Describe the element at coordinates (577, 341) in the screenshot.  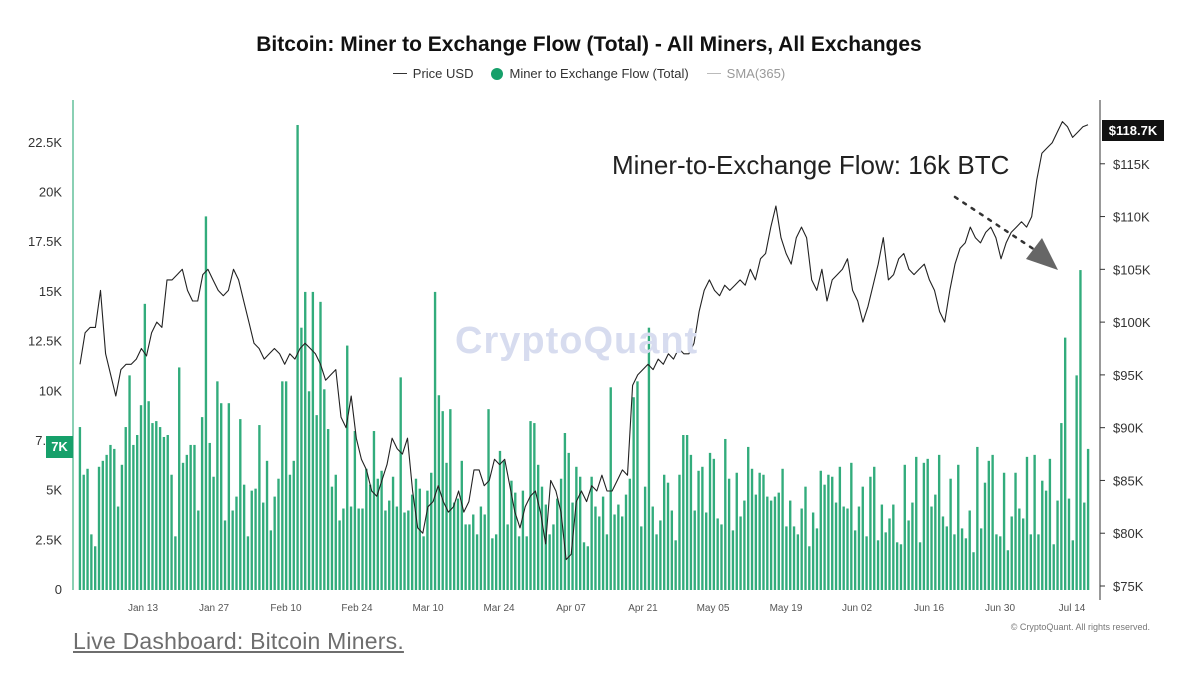
I see `watermark: CryptoQuant` at that location.